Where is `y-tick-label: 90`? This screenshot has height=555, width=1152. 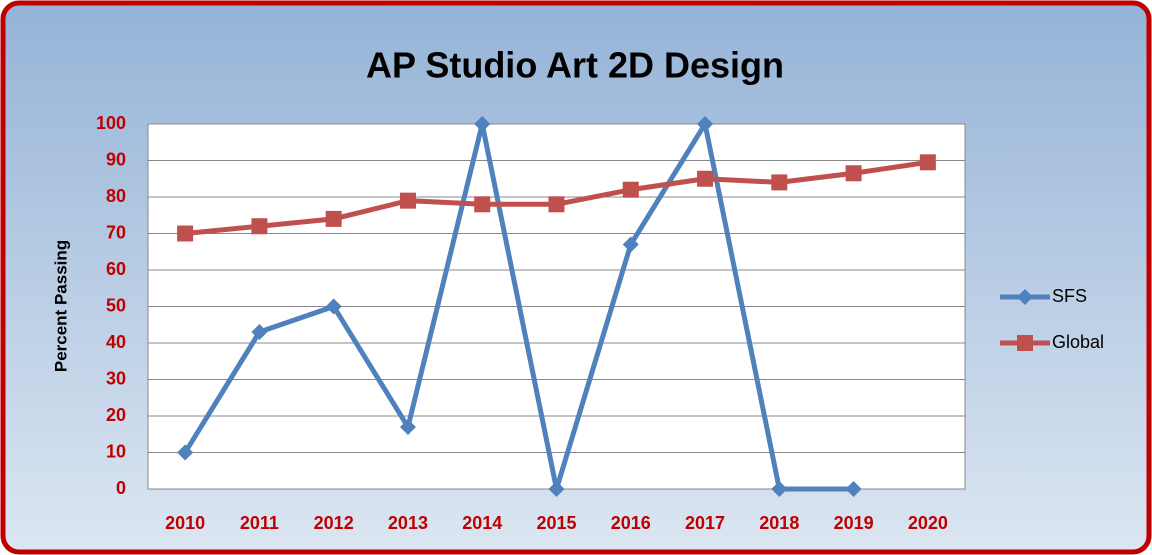 y-tick-label: 90 is located at coordinates (116, 159).